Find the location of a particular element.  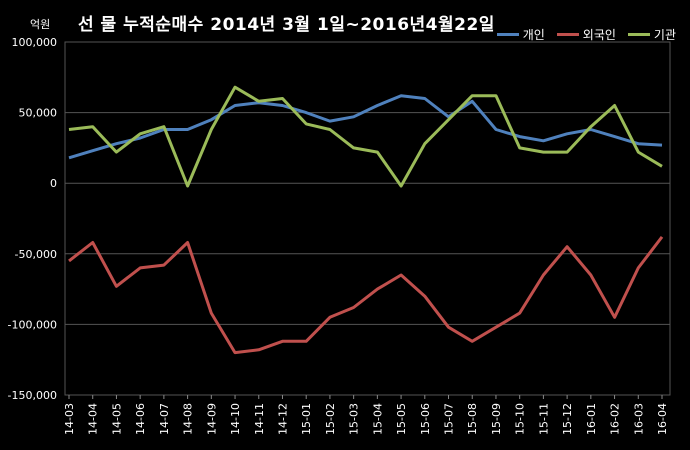

legend: 개인 외국인 기관 is located at coordinates (586, 34).